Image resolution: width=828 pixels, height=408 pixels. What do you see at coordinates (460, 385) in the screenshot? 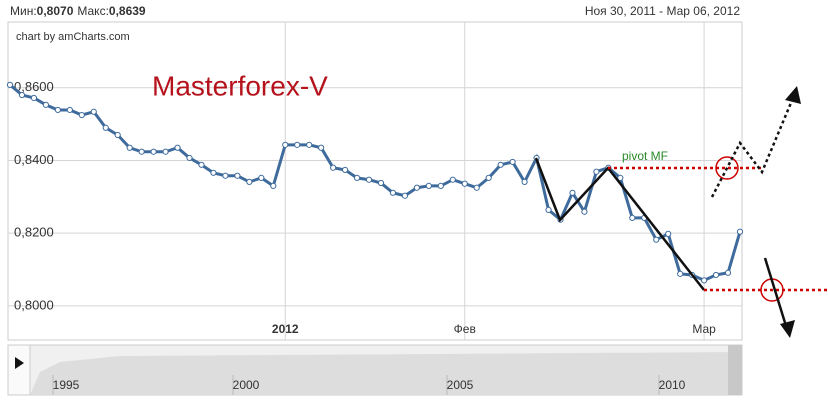
I see `navigator-label: 2005` at bounding box center [460, 385].